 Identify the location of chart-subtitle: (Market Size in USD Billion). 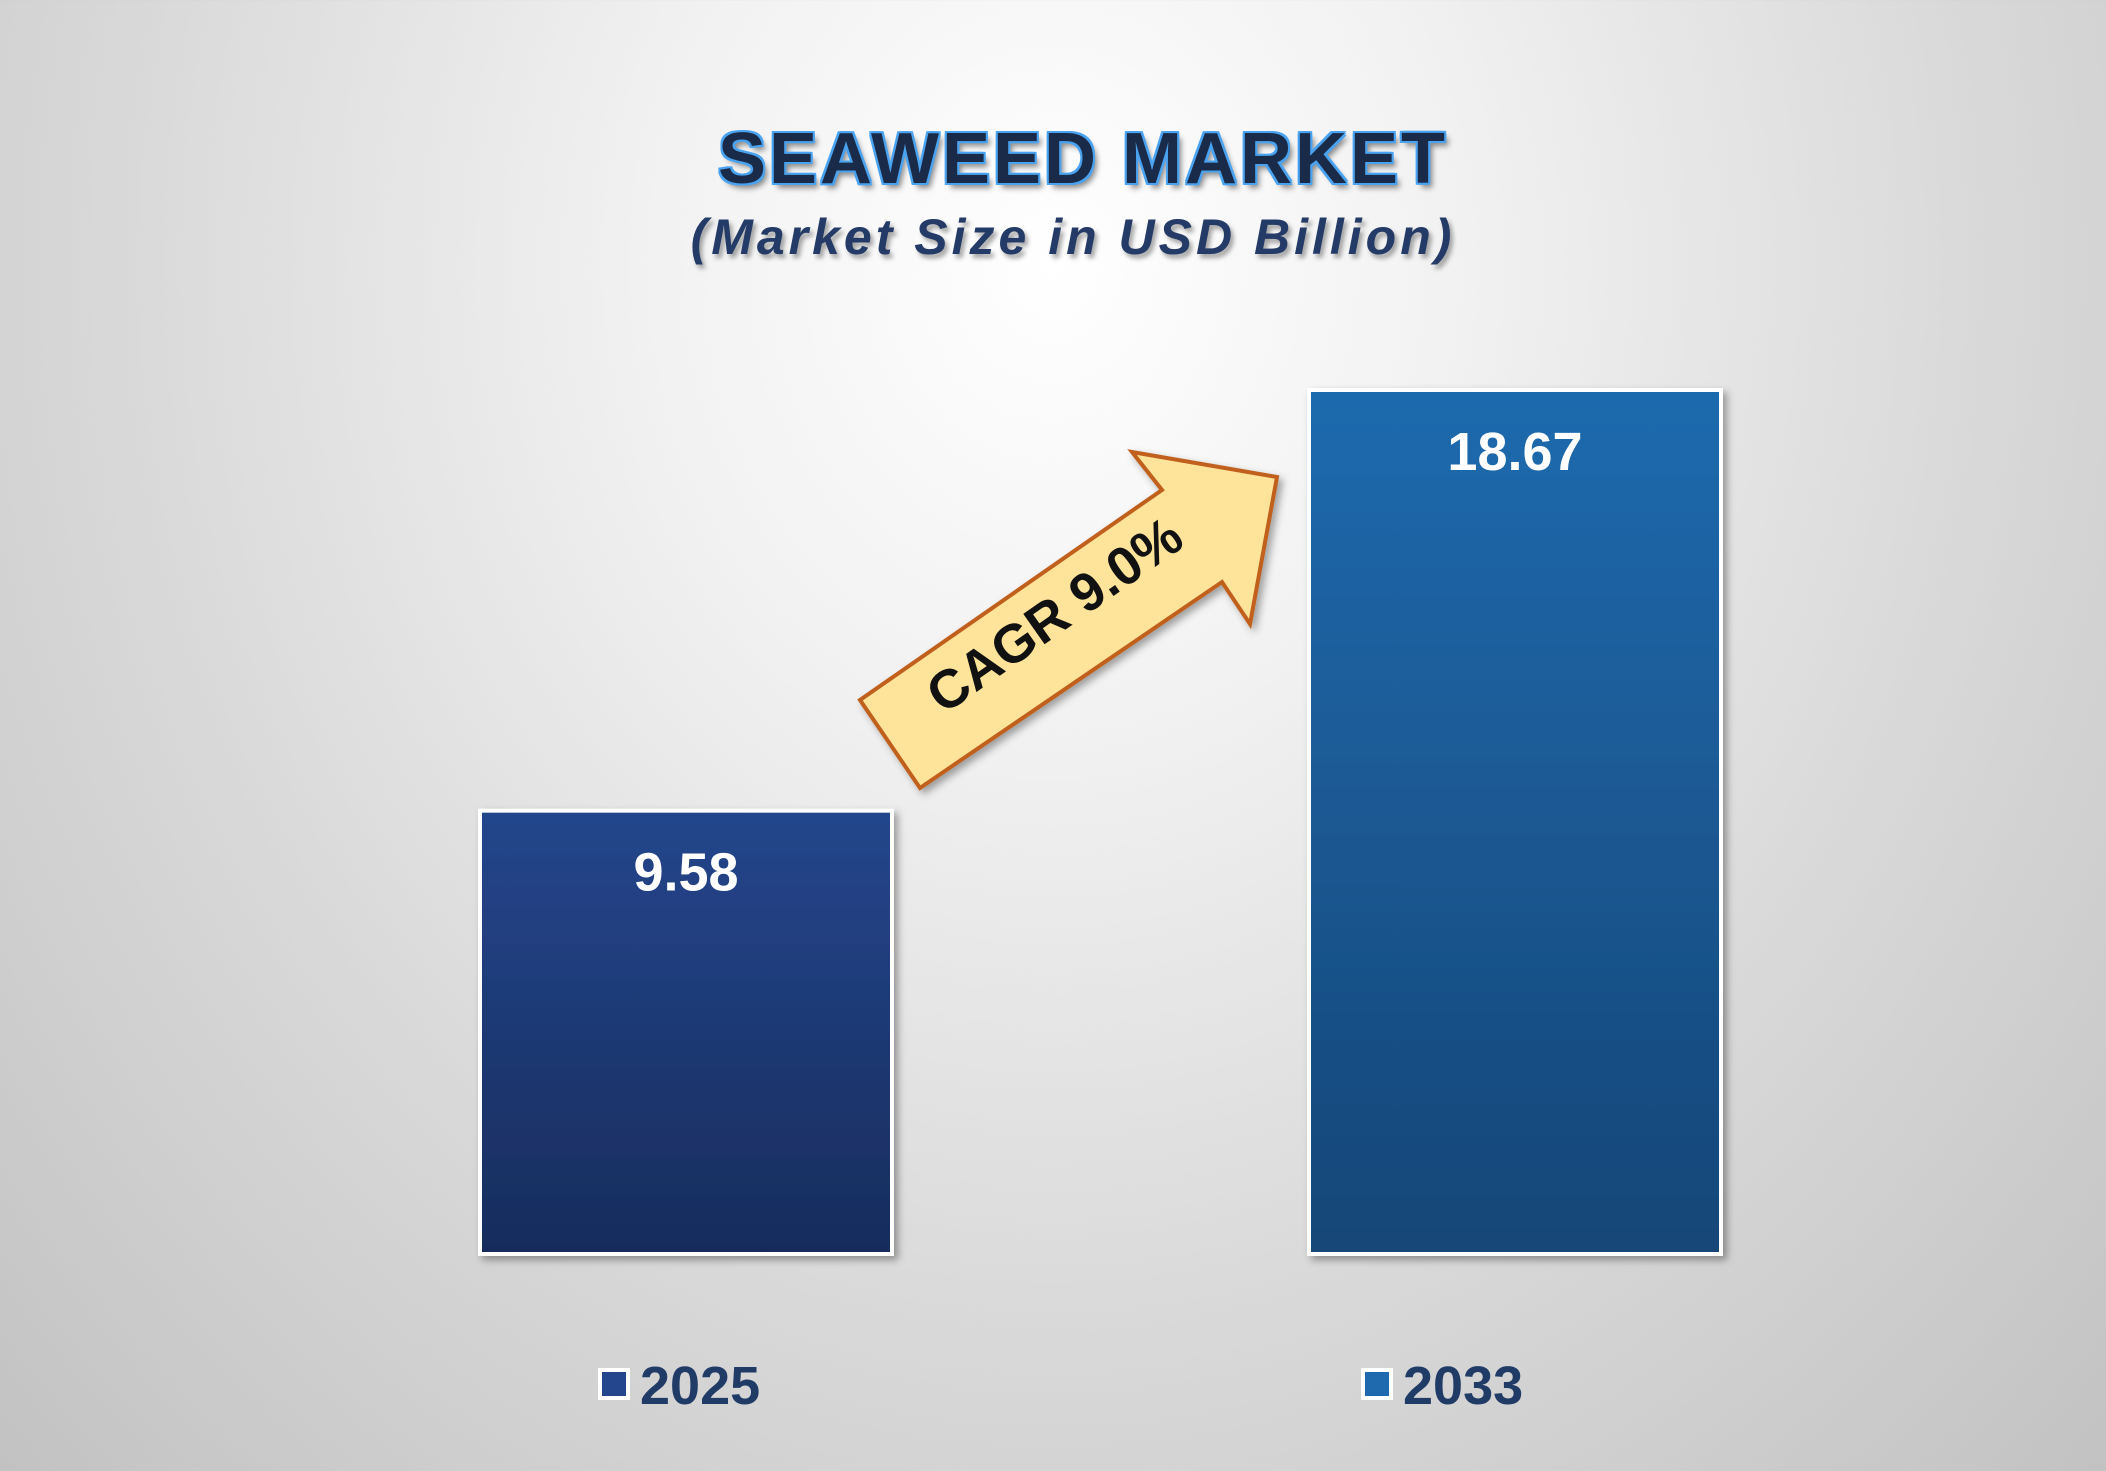
(1073, 237).